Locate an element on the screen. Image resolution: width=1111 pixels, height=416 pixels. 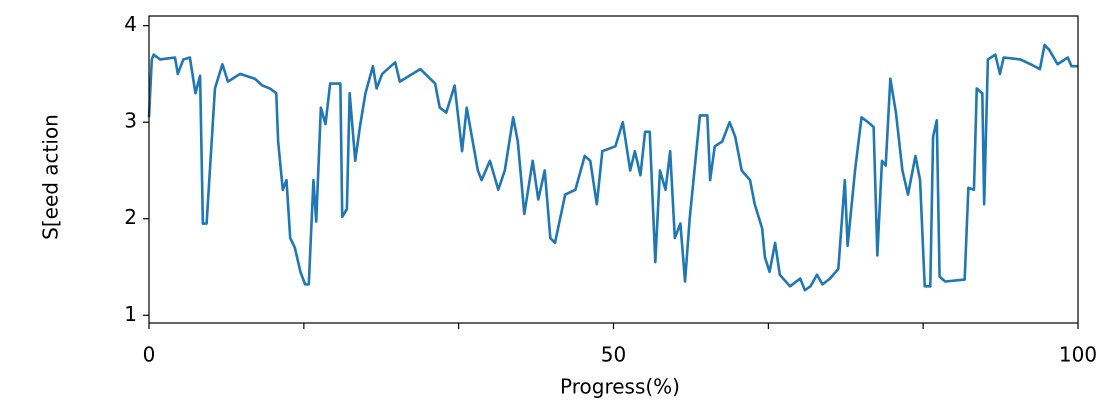
y-tick-label: 1 is located at coordinates (130, 314).